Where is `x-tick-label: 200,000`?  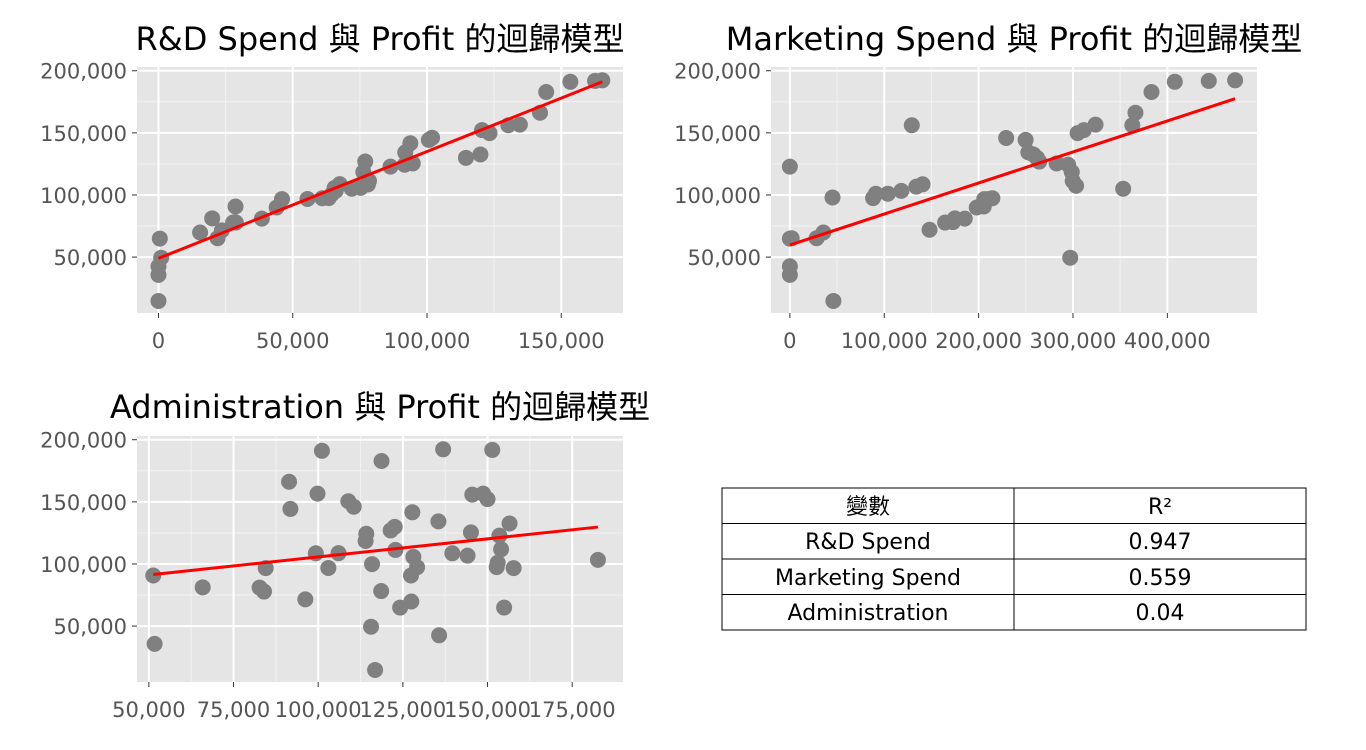 x-tick-label: 200,000 is located at coordinates (978, 341).